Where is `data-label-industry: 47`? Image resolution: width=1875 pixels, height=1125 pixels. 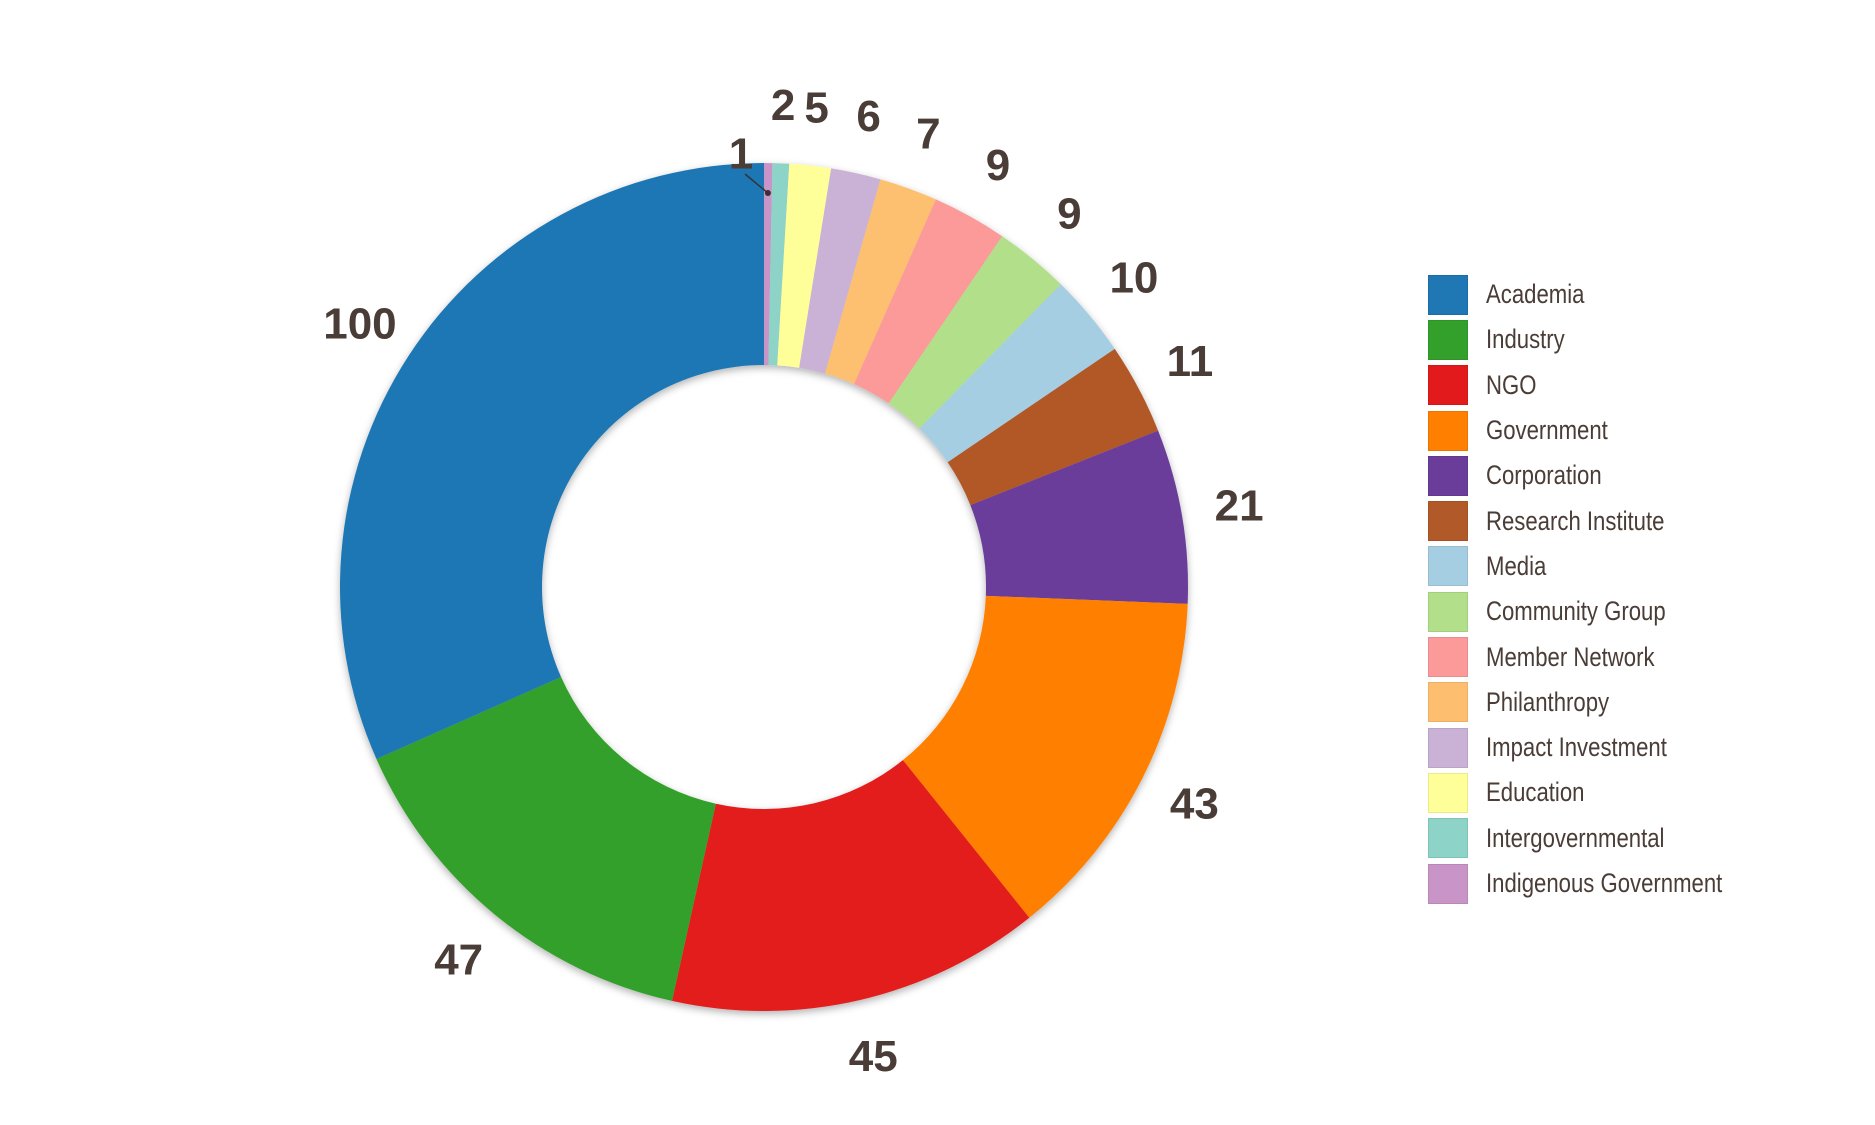
data-label-industry: 47 is located at coordinates (458, 959).